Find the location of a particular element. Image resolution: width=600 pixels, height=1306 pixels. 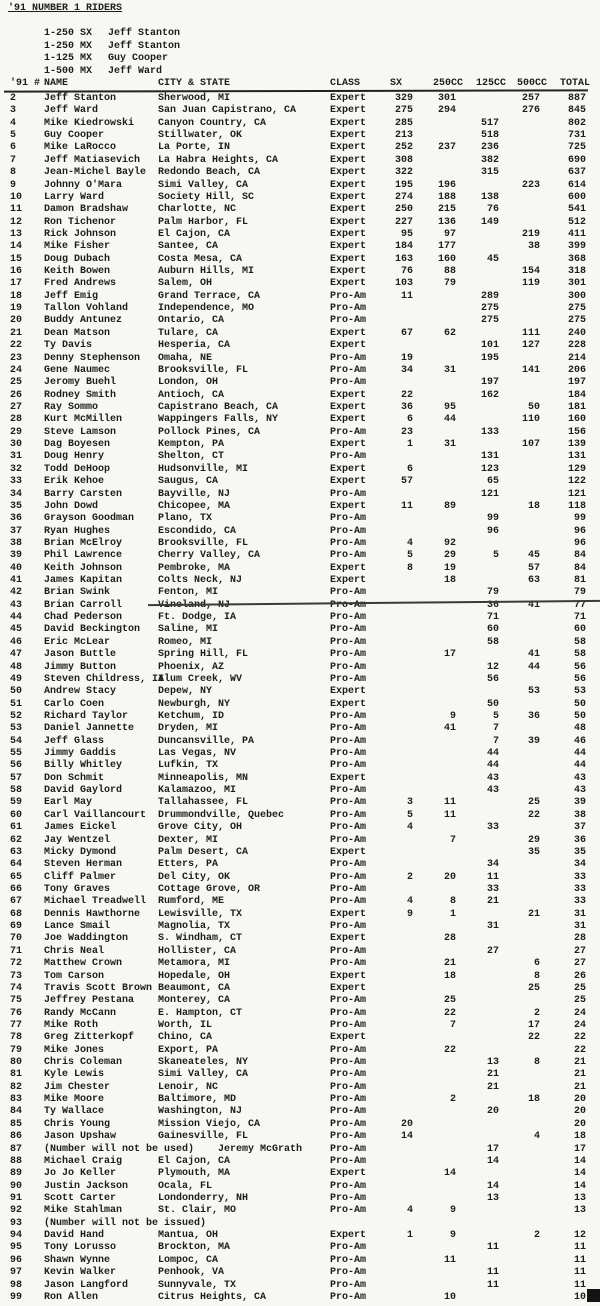

rider-name: Michael Treadwell is located at coordinates (95, 902).